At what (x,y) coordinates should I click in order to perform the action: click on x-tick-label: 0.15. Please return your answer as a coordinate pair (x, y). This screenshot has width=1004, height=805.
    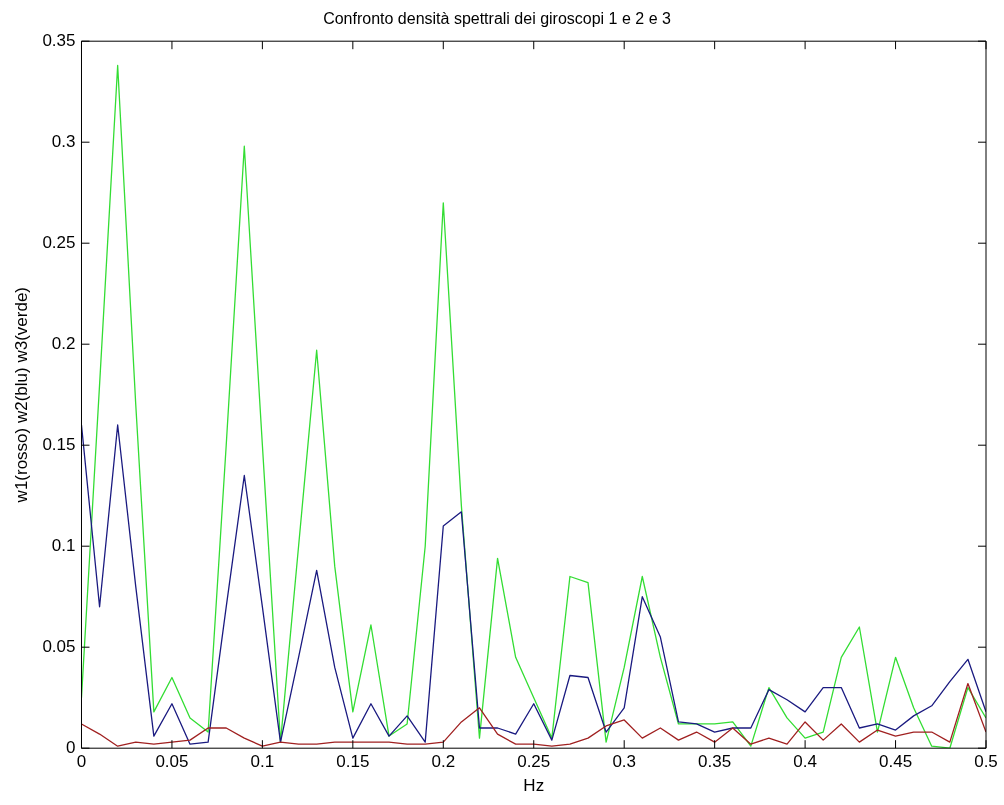
    Looking at the image, I should click on (353, 762).